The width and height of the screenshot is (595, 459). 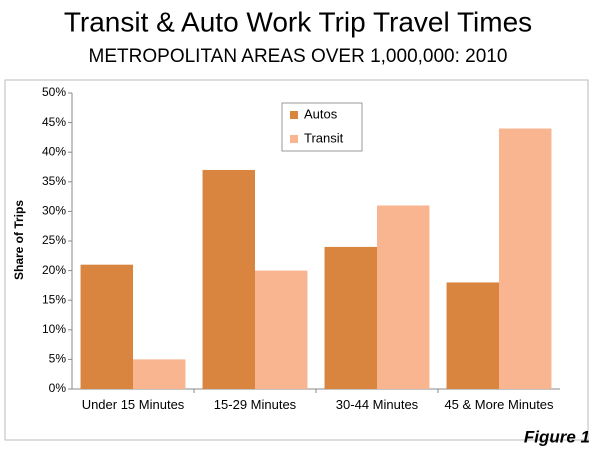 I want to click on legend-label: Autos, so click(x=321, y=113).